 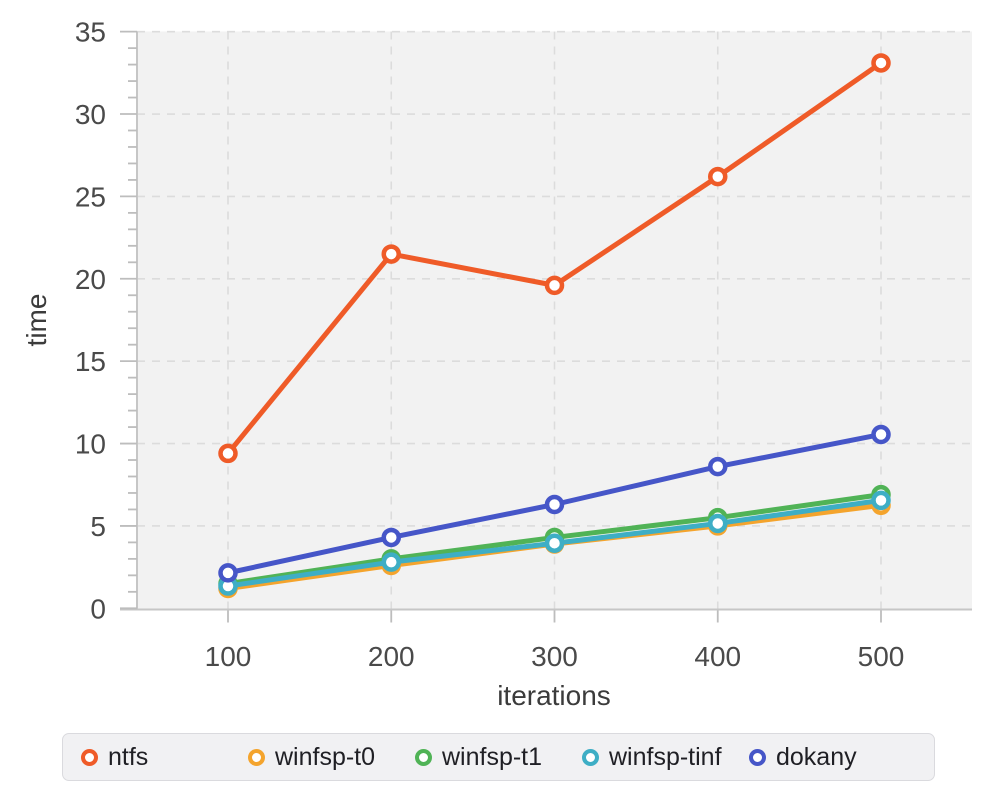 I want to click on legend-label: dokany, so click(x=816, y=756).